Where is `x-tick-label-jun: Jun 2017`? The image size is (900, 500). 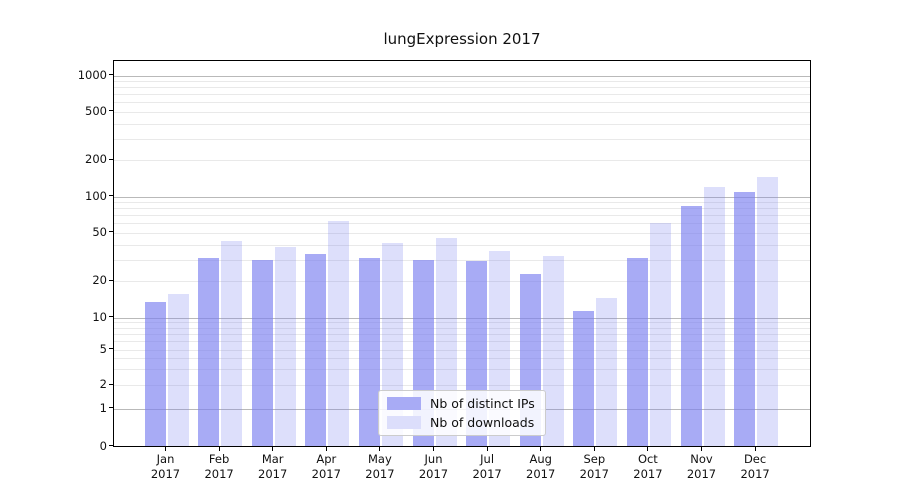
x-tick-label-jun: Jun 2017 is located at coordinates (434, 466).